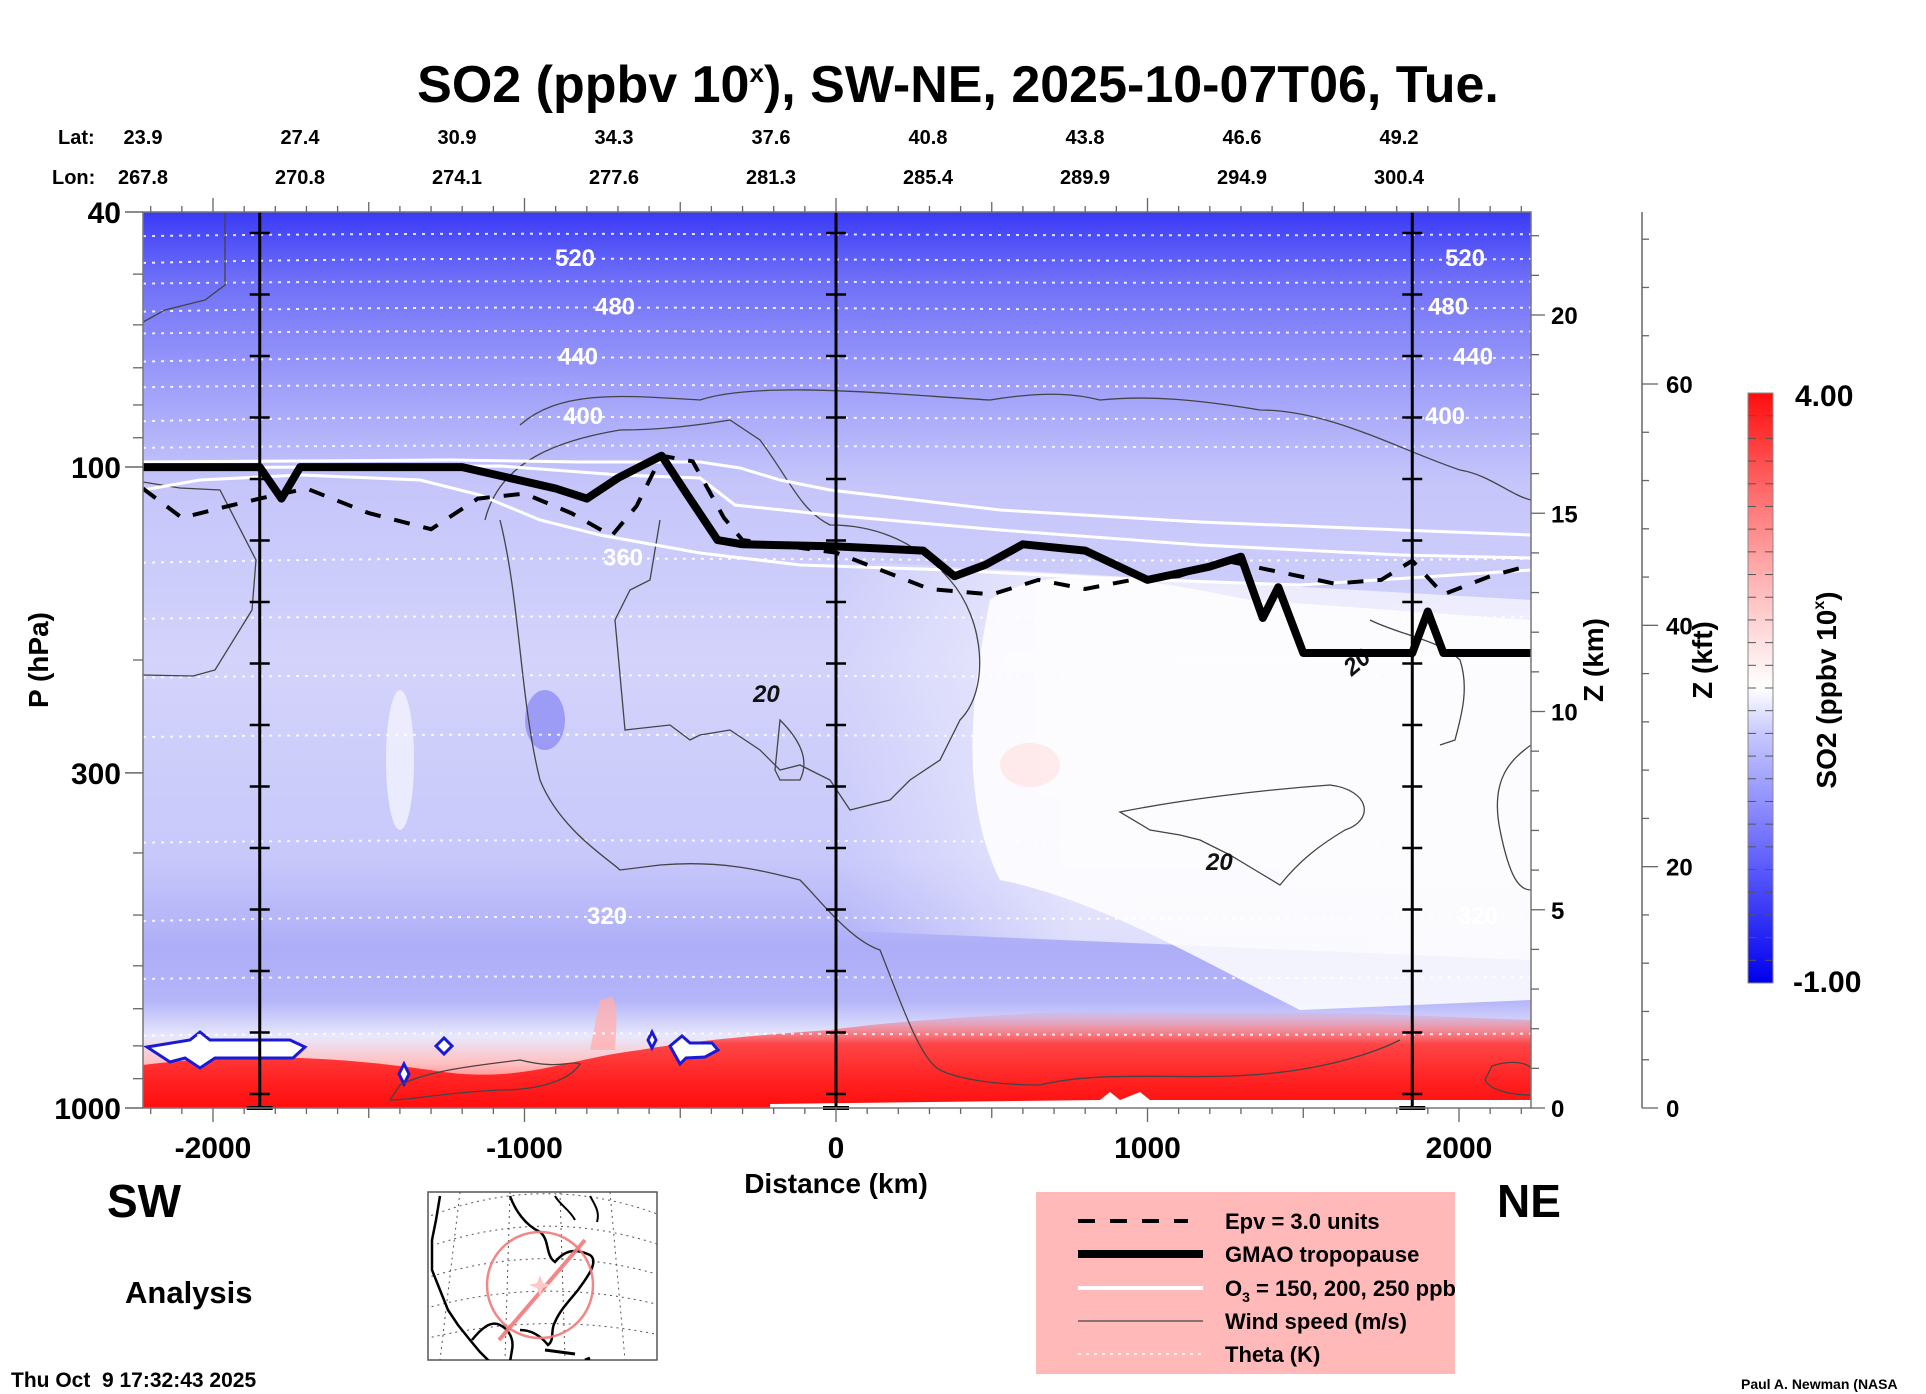  Describe the element at coordinates (457, 178) in the screenshot. I see `lon-value: 274.1` at that location.